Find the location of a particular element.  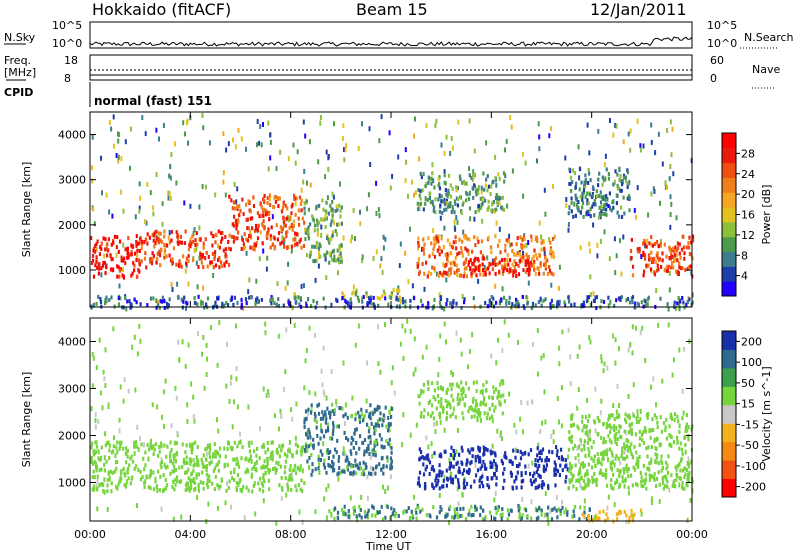

nave-label: Nave is located at coordinates (766, 69).